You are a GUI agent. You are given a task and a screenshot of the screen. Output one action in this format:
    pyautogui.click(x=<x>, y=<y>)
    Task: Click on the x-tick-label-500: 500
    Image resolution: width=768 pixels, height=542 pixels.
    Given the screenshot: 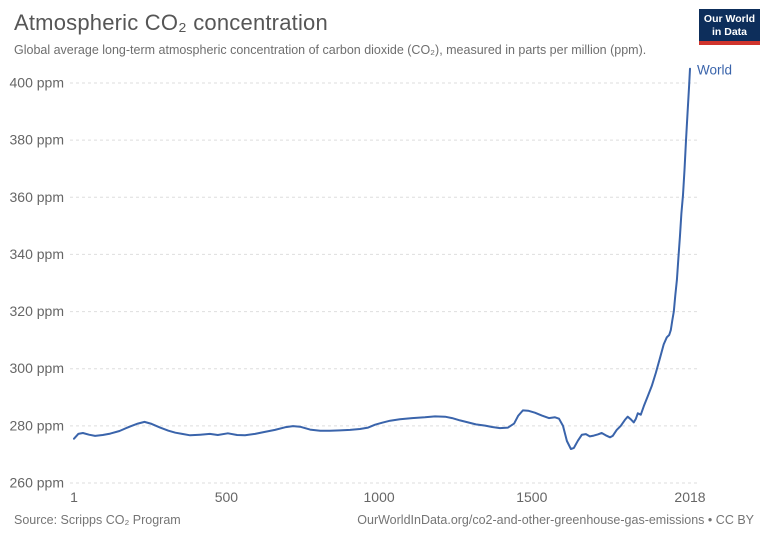 What is the action you would take?
    pyautogui.click(x=227, y=497)
    